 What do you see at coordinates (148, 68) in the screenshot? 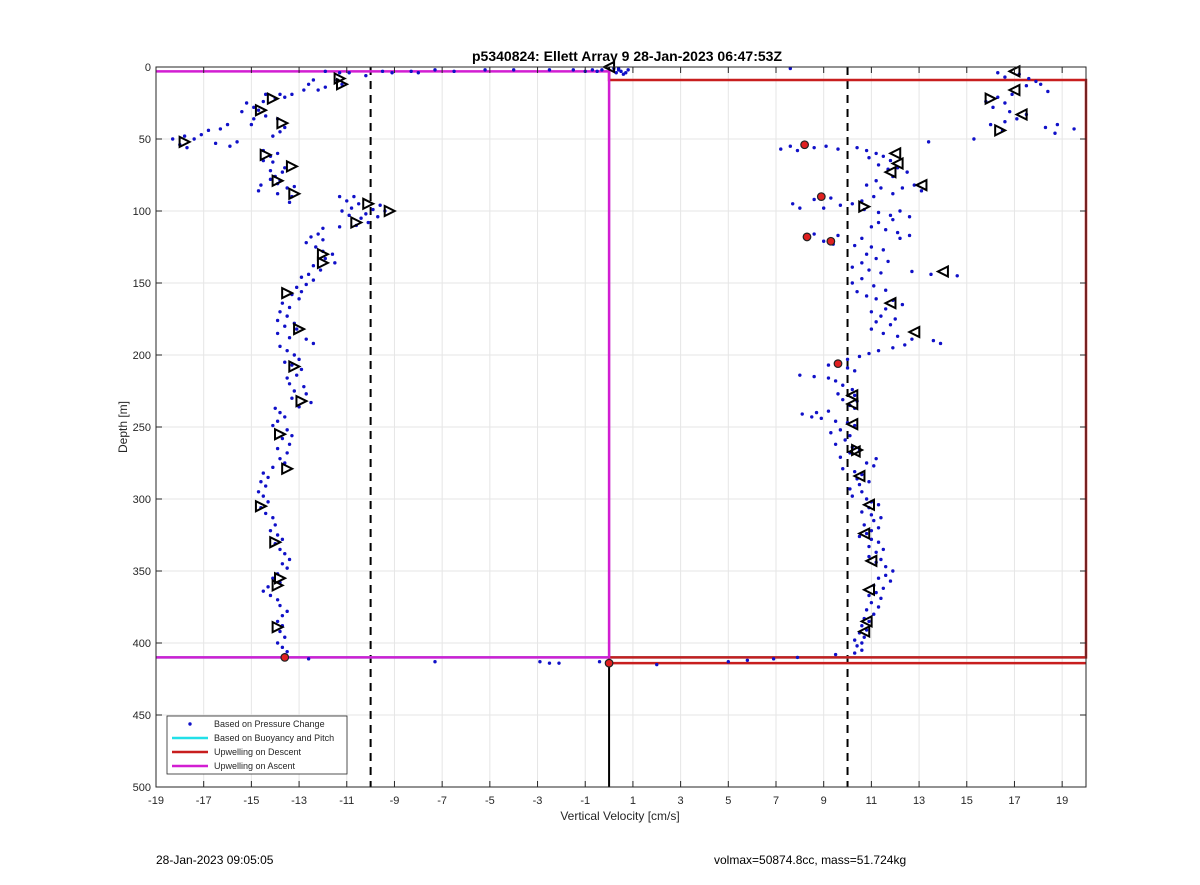
I see `y-tick-label: 0` at bounding box center [148, 68].